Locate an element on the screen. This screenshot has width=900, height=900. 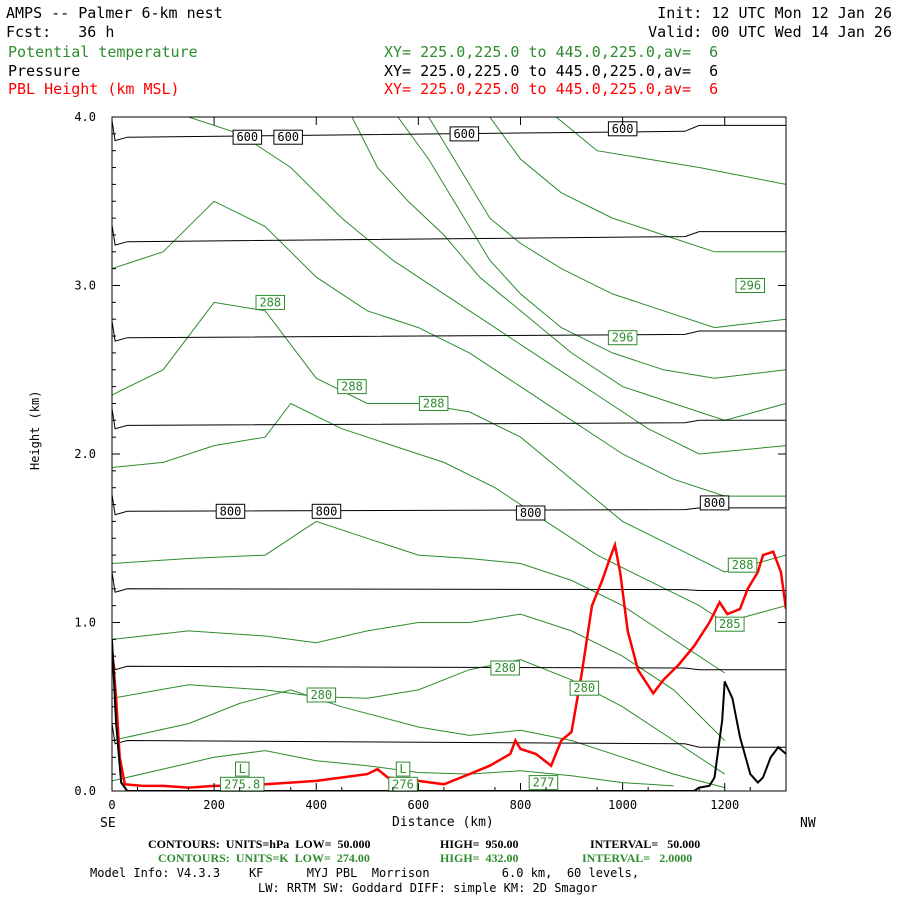
y-tick-label: 4.0 is located at coordinates (85, 117).